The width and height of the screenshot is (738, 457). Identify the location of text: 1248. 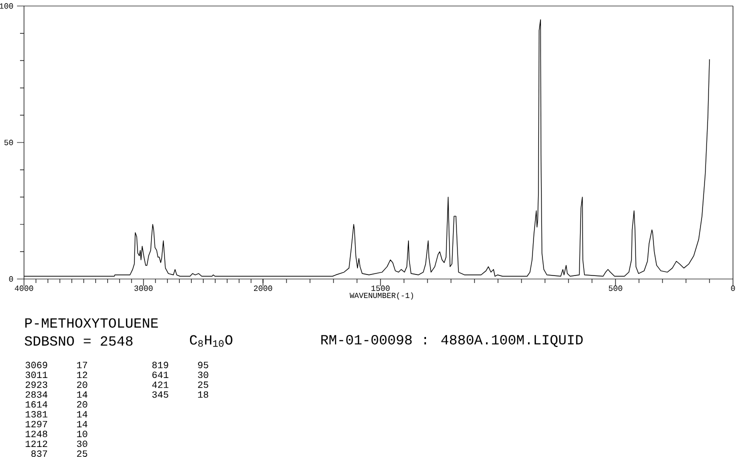
(37, 434).